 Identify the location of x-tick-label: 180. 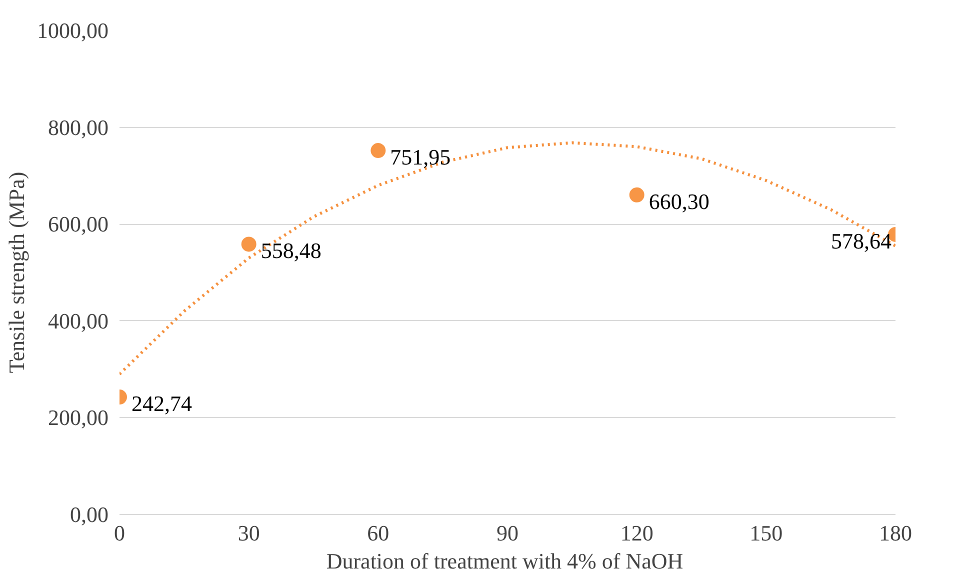
(895, 533).